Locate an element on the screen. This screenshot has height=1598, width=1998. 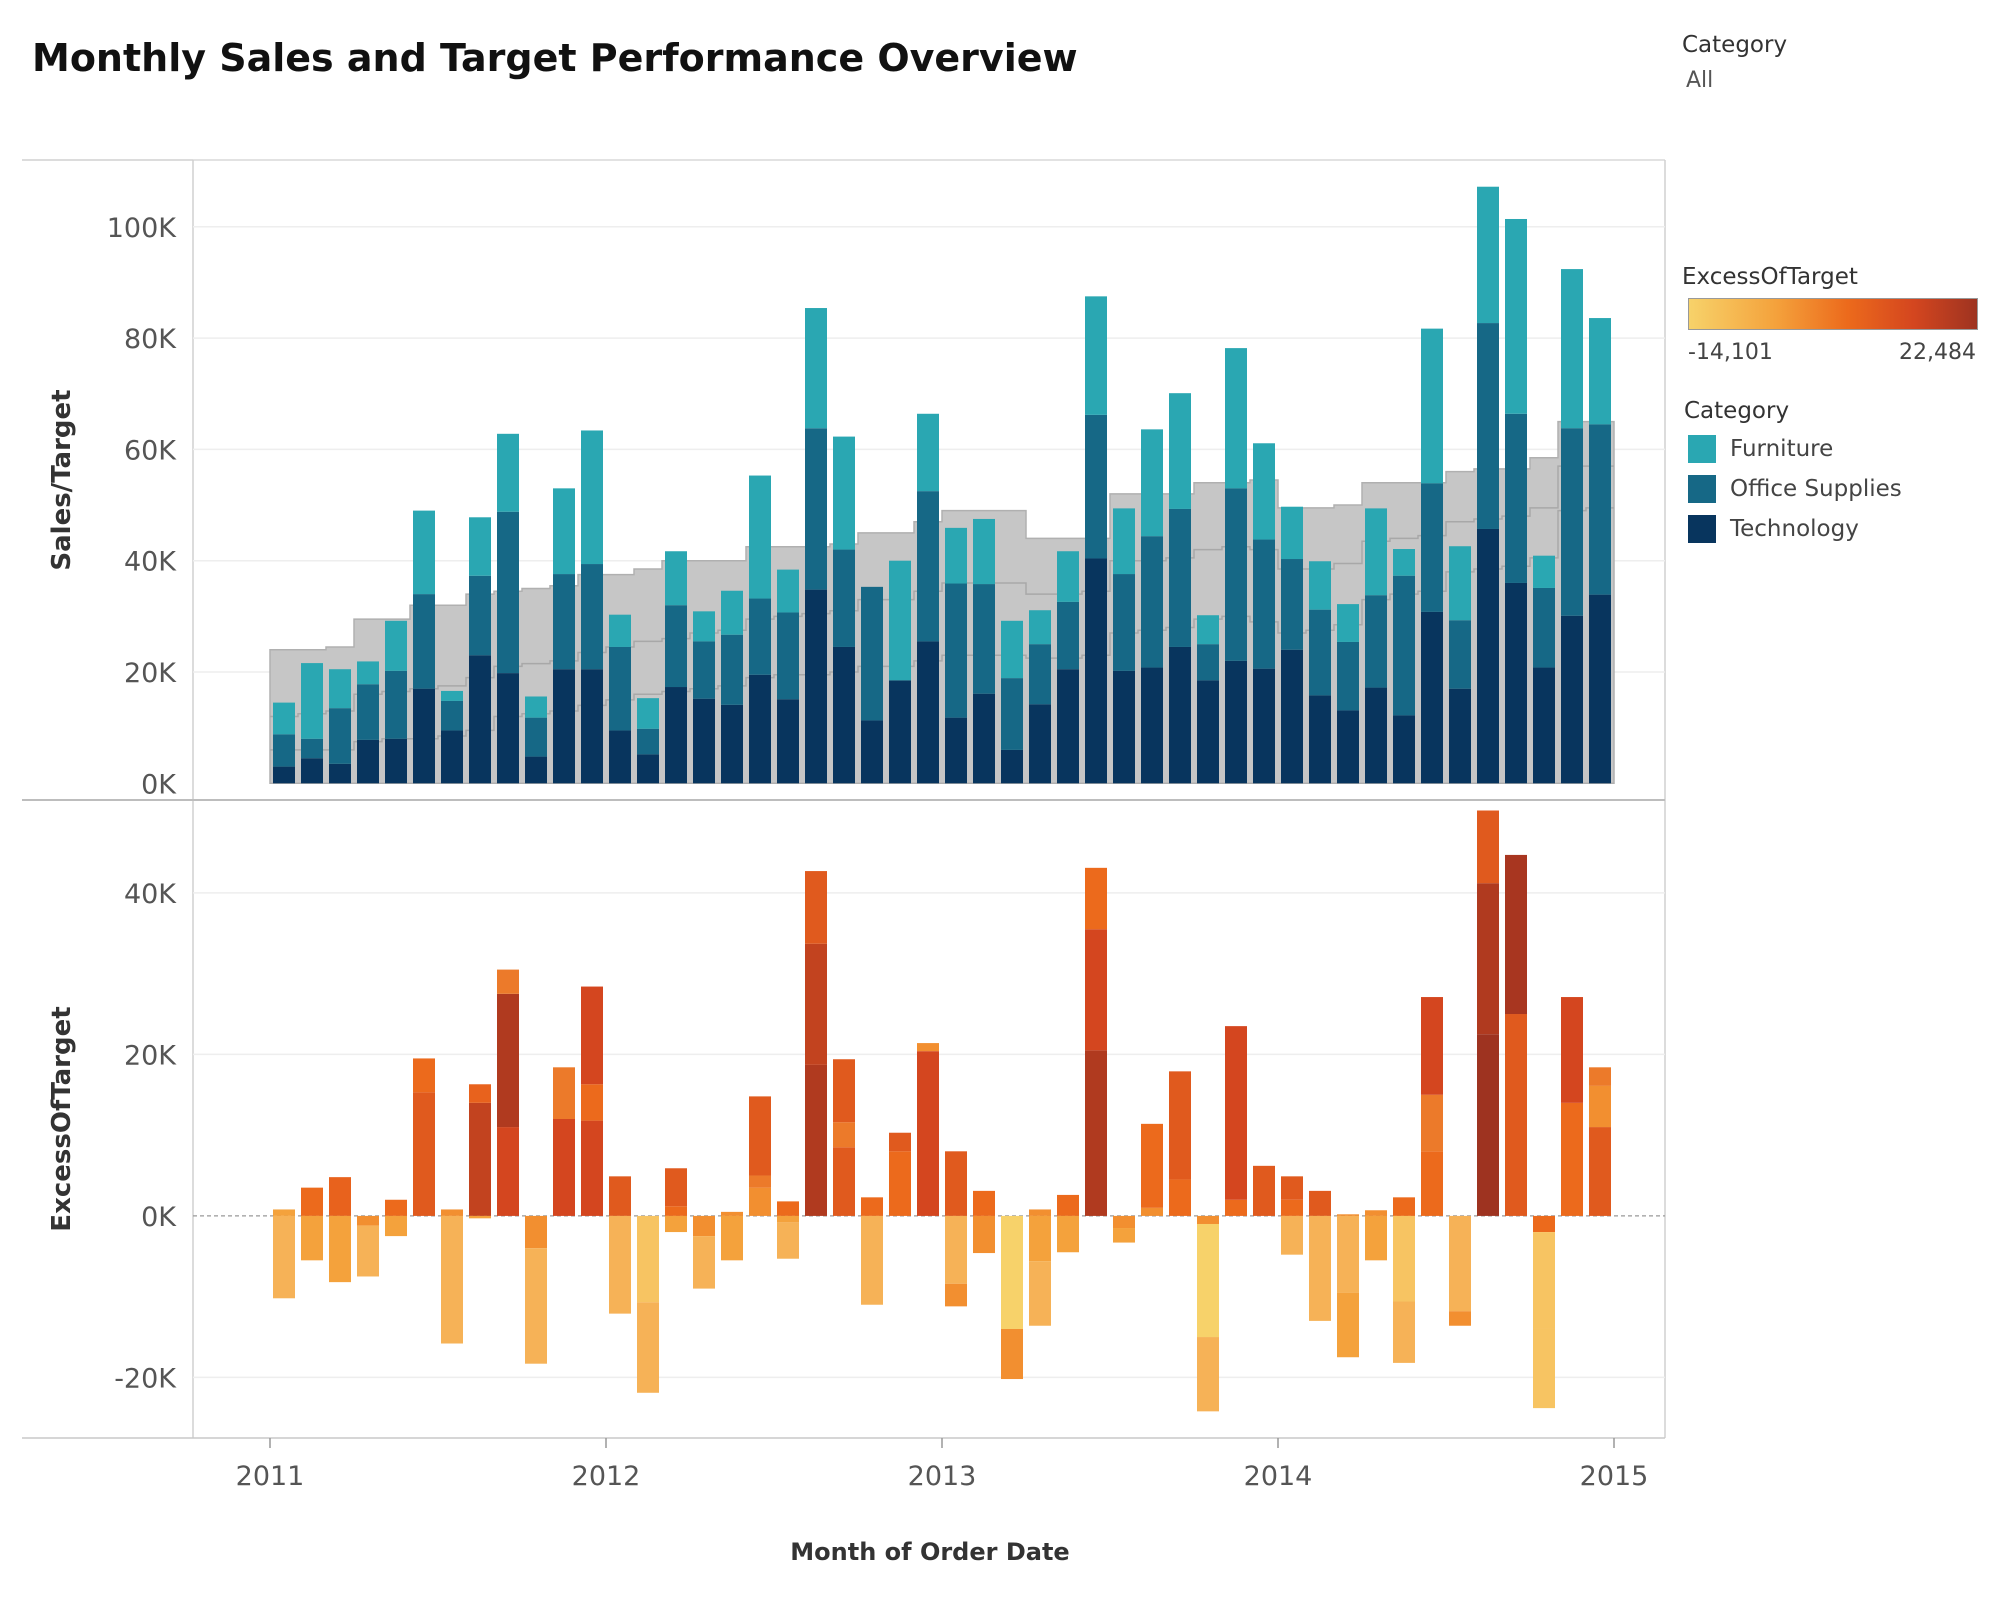
category-filter-value: All is located at coordinates (1700, 80).